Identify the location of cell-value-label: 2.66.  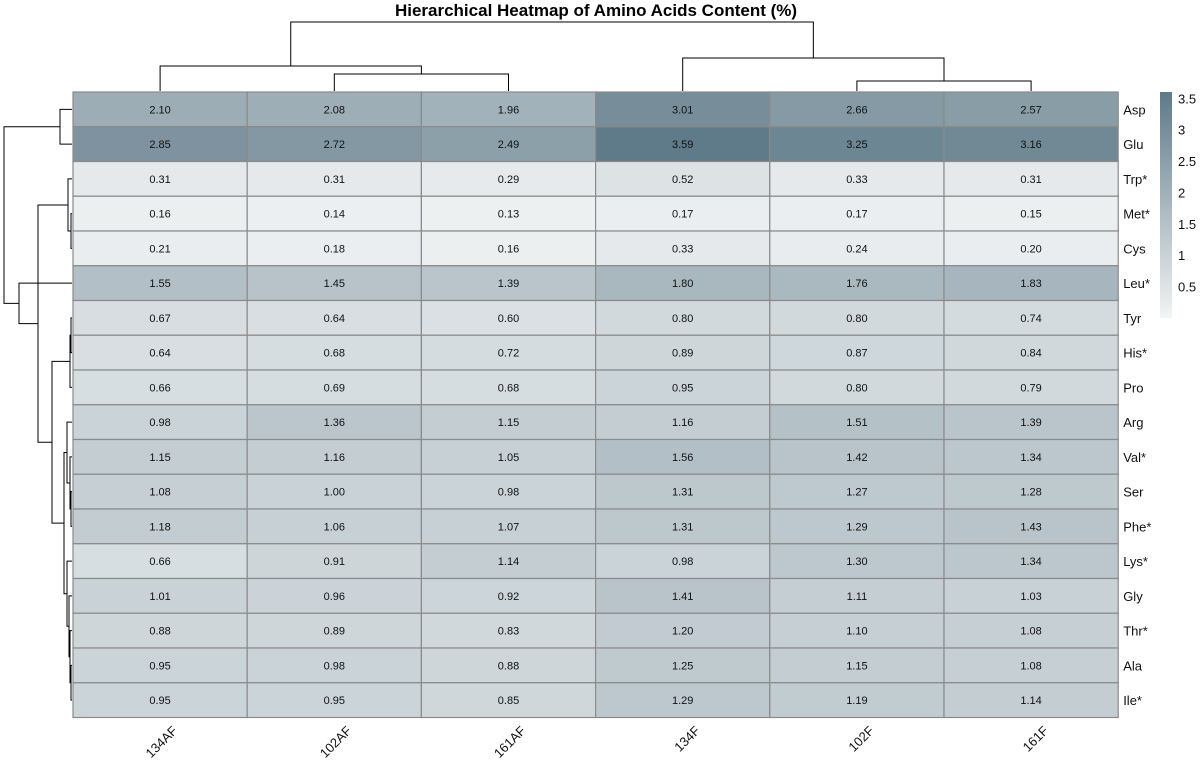
(856, 110).